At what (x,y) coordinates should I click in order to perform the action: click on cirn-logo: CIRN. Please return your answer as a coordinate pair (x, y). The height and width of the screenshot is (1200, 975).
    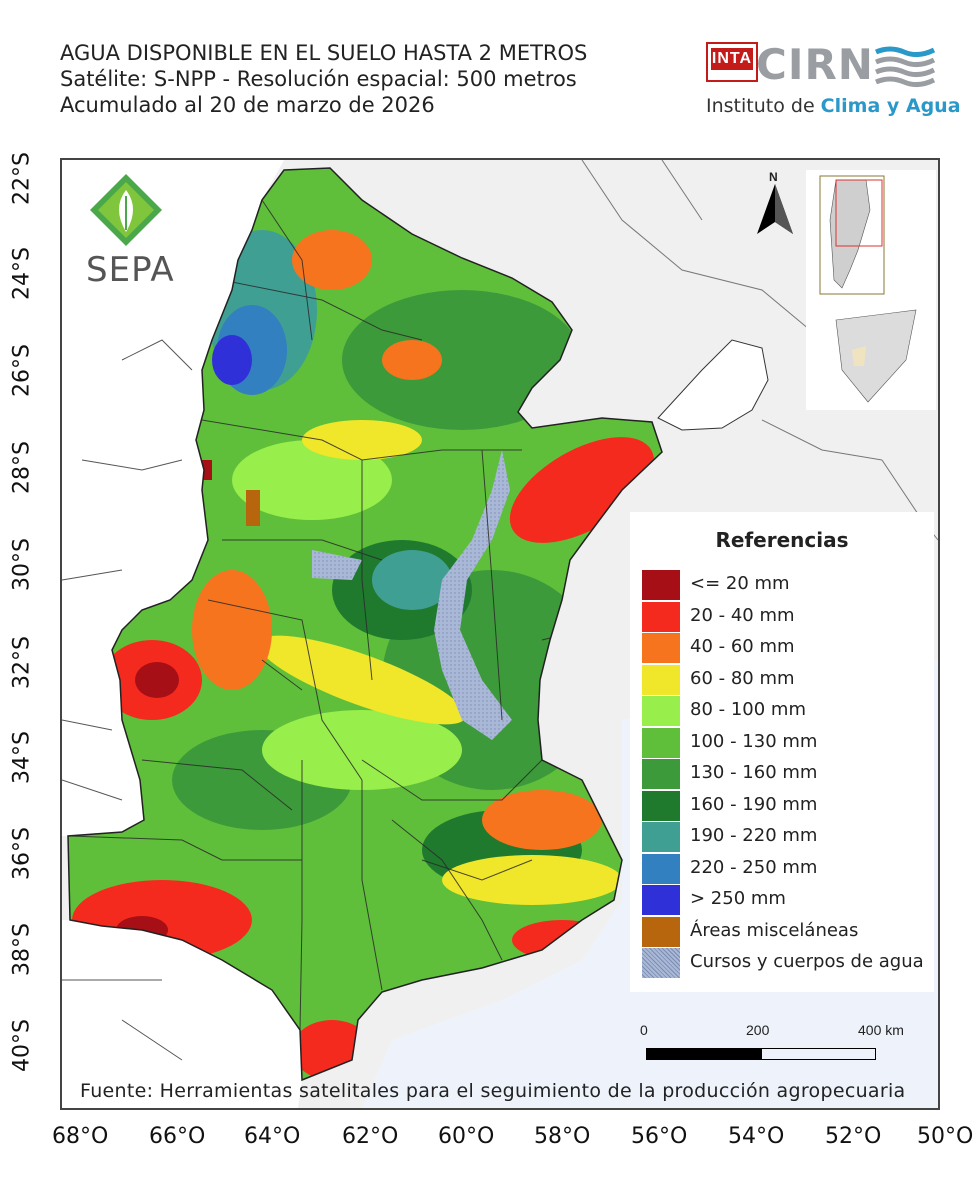
    Looking at the image, I should click on (815, 64).